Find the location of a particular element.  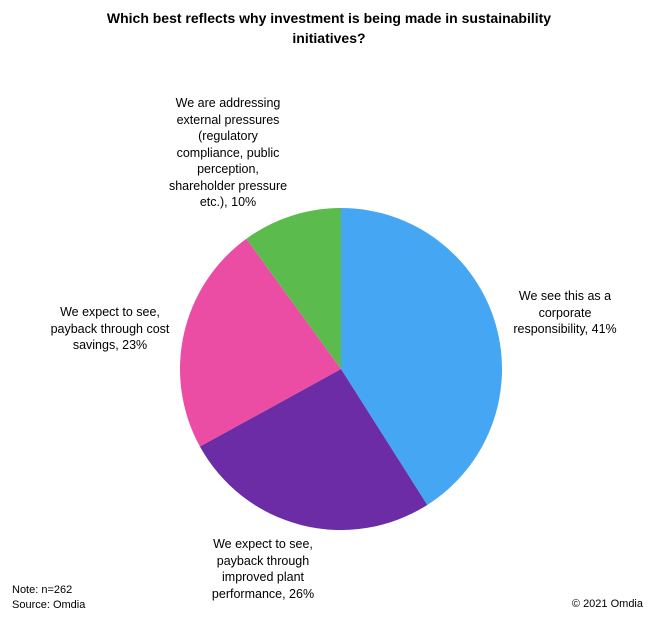

footer-note-source: Note: n=262 Source: Omdia is located at coordinates (49, 597).